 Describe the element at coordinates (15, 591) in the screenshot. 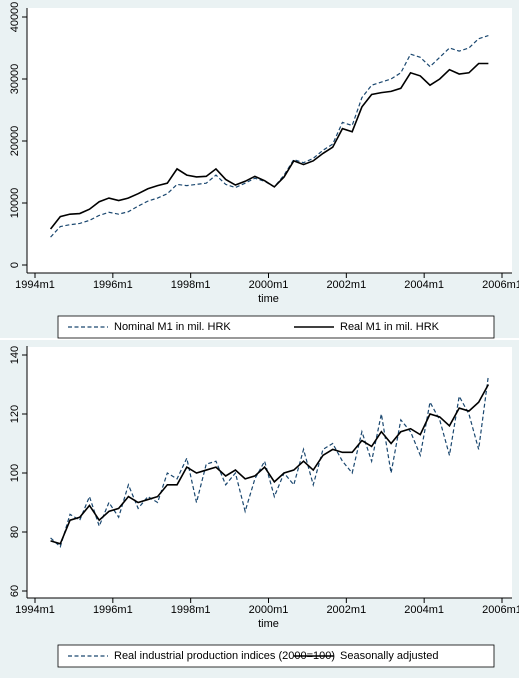

I see `y-tick-label: 60` at that location.